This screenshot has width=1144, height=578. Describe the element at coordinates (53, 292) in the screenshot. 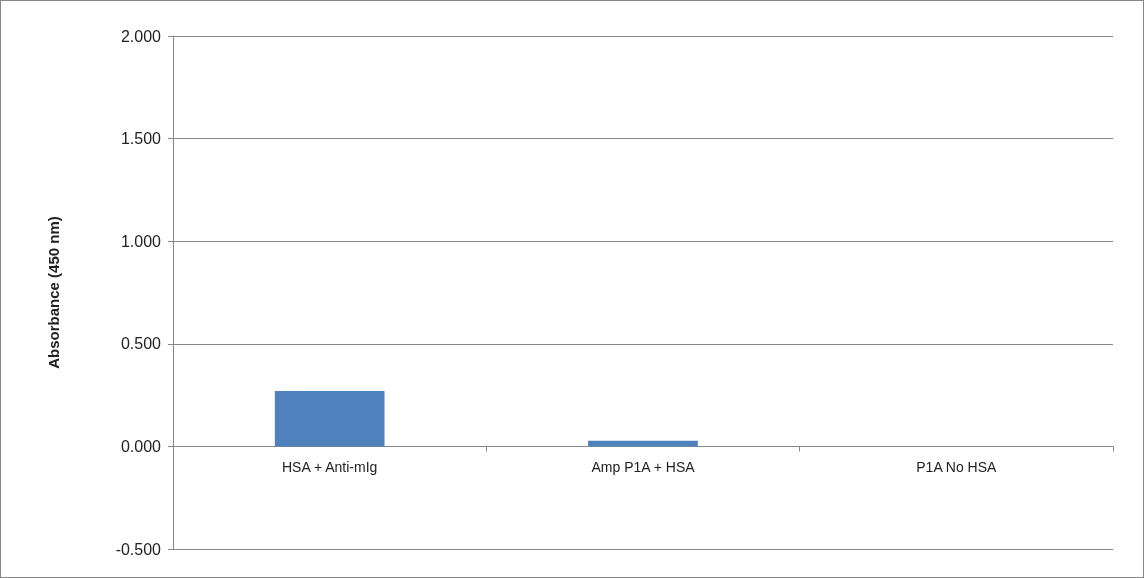

I see `y-axis-title: Absorbance (450 nm)` at that location.